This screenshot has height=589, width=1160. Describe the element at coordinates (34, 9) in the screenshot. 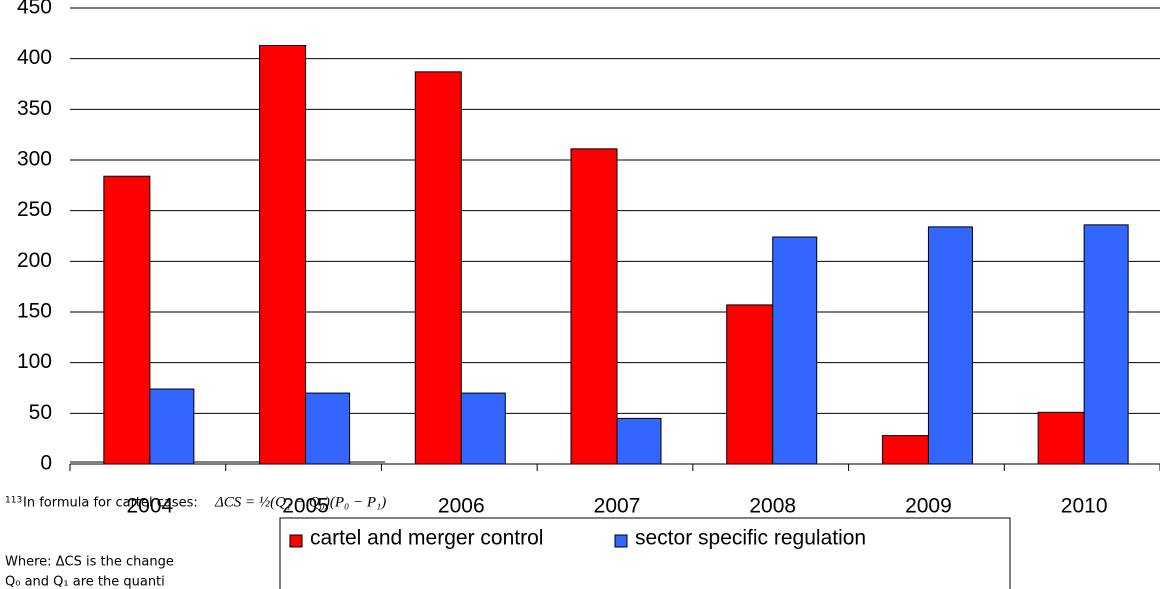

I see `y-tick-label: 450` at that location.